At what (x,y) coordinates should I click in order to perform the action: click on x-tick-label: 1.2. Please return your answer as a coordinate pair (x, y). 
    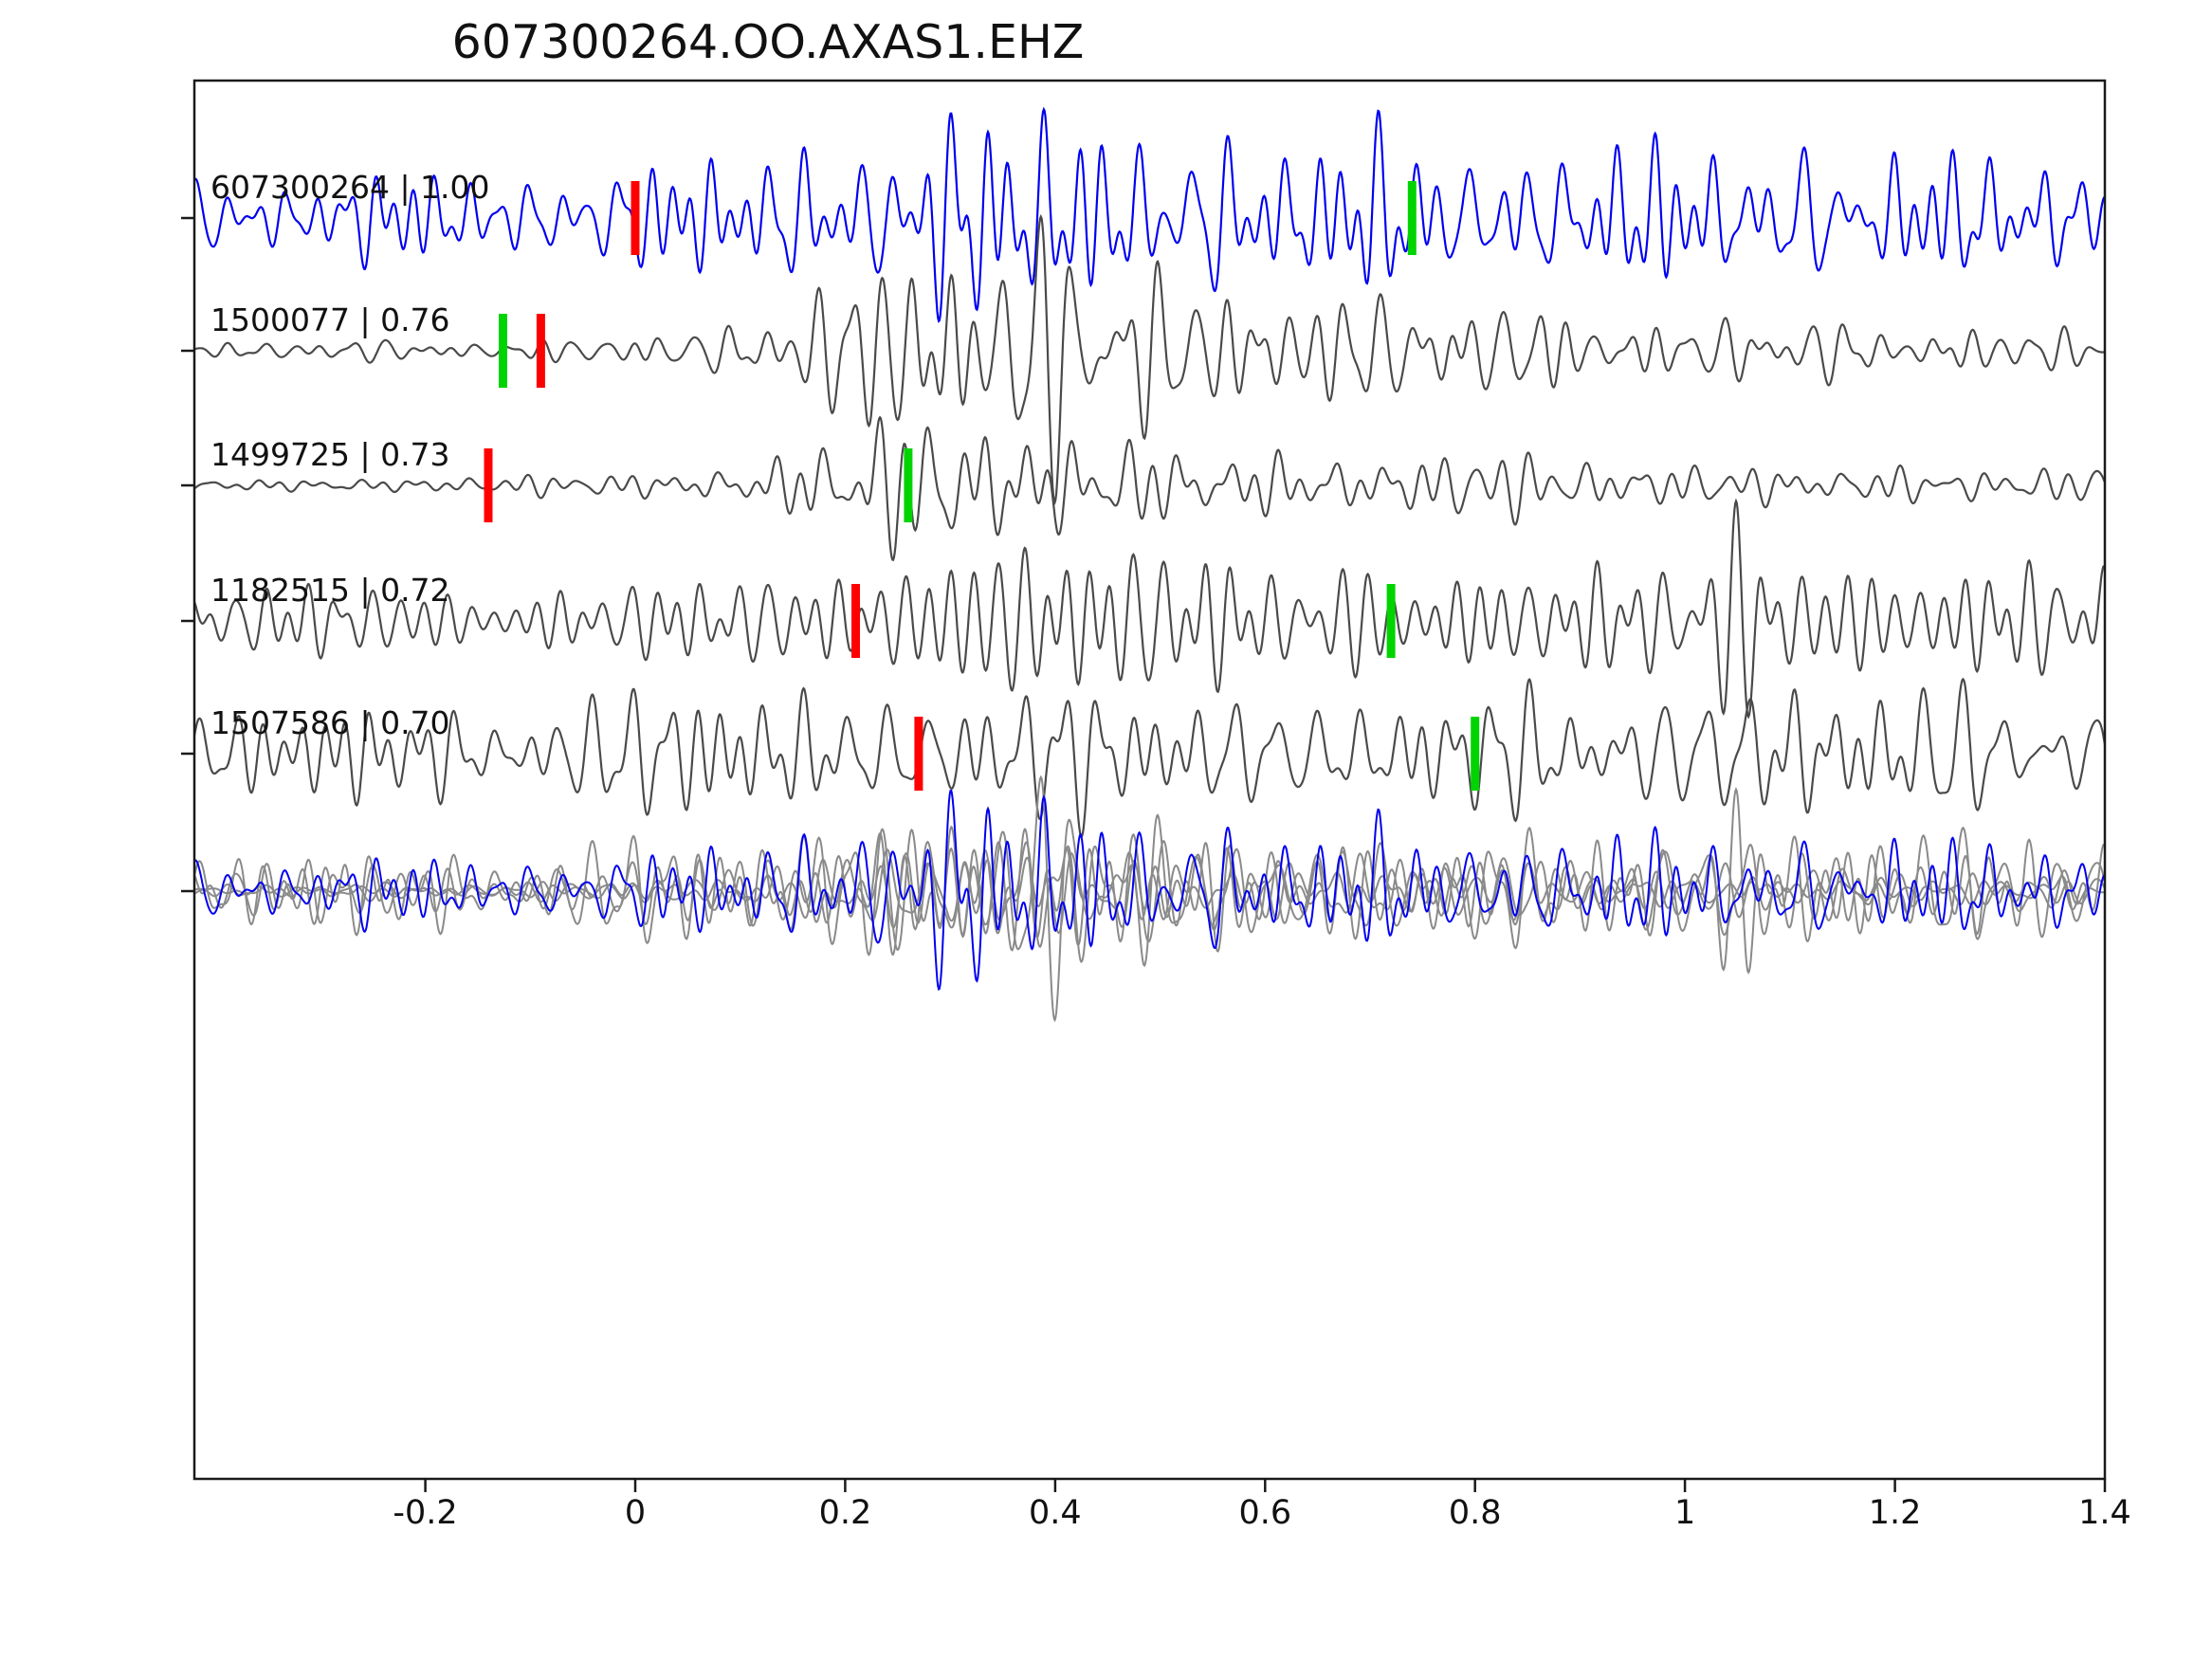
    Looking at the image, I should click on (1895, 1513).